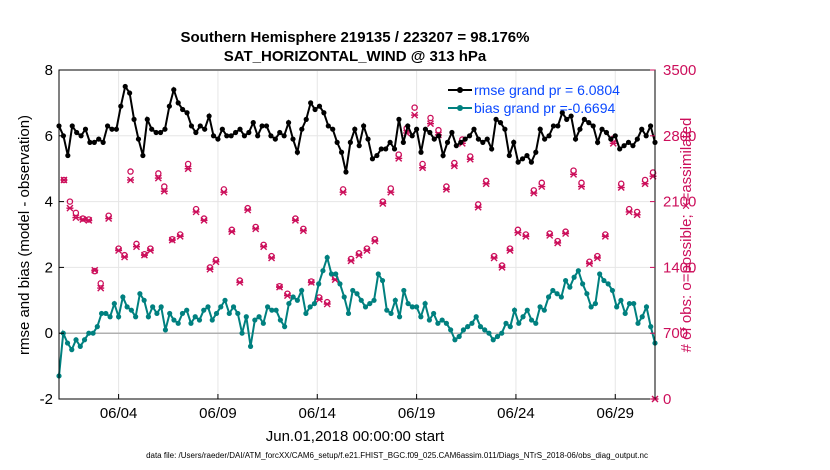 The image size is (830, 470). I want to click on y-tick-label-right: 2100, so click(679, 202).